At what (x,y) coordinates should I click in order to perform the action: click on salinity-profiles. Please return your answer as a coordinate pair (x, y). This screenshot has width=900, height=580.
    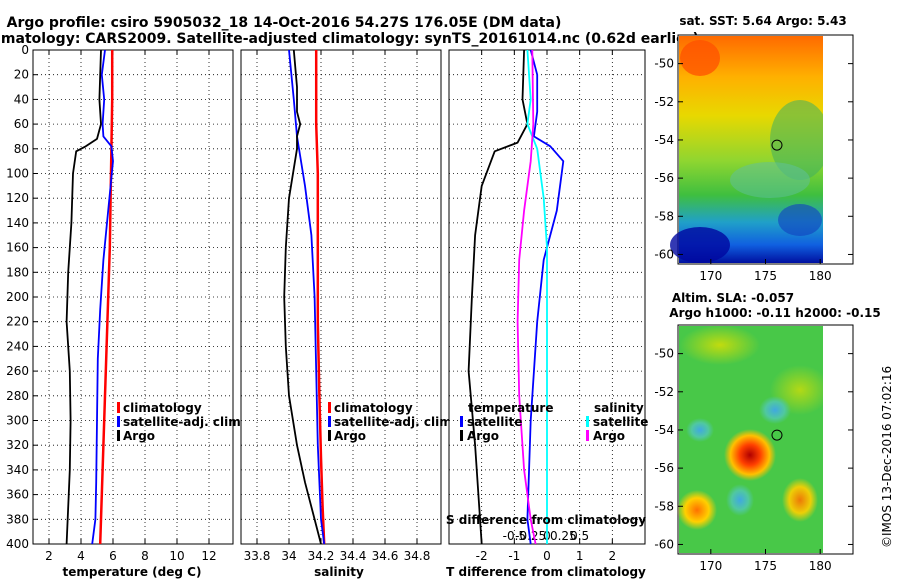
    Looking at the image, I should click on (304, 297).